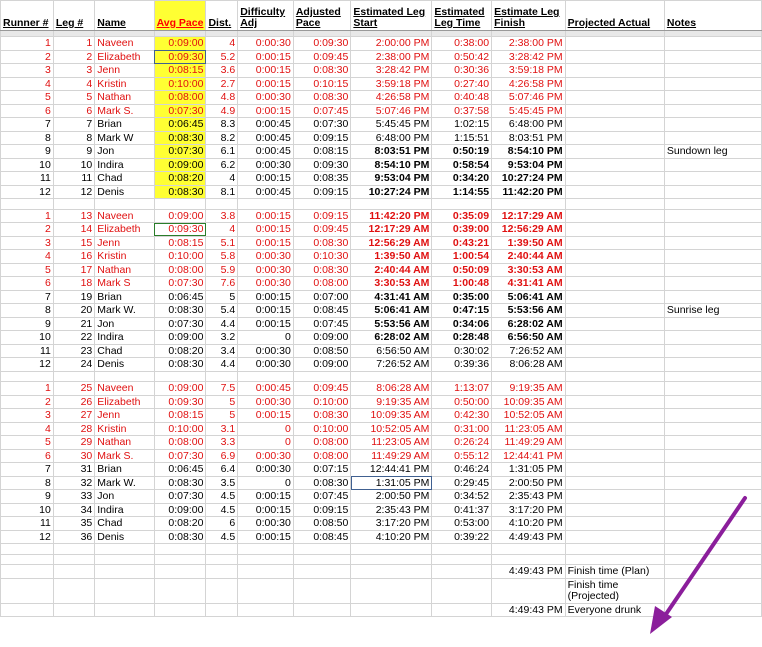 The image size is (762, 647). Describe the element at coordinates (528, 110) in the screenshot. I see `leg-finish-cell: 5:45:45 PM` at that location.